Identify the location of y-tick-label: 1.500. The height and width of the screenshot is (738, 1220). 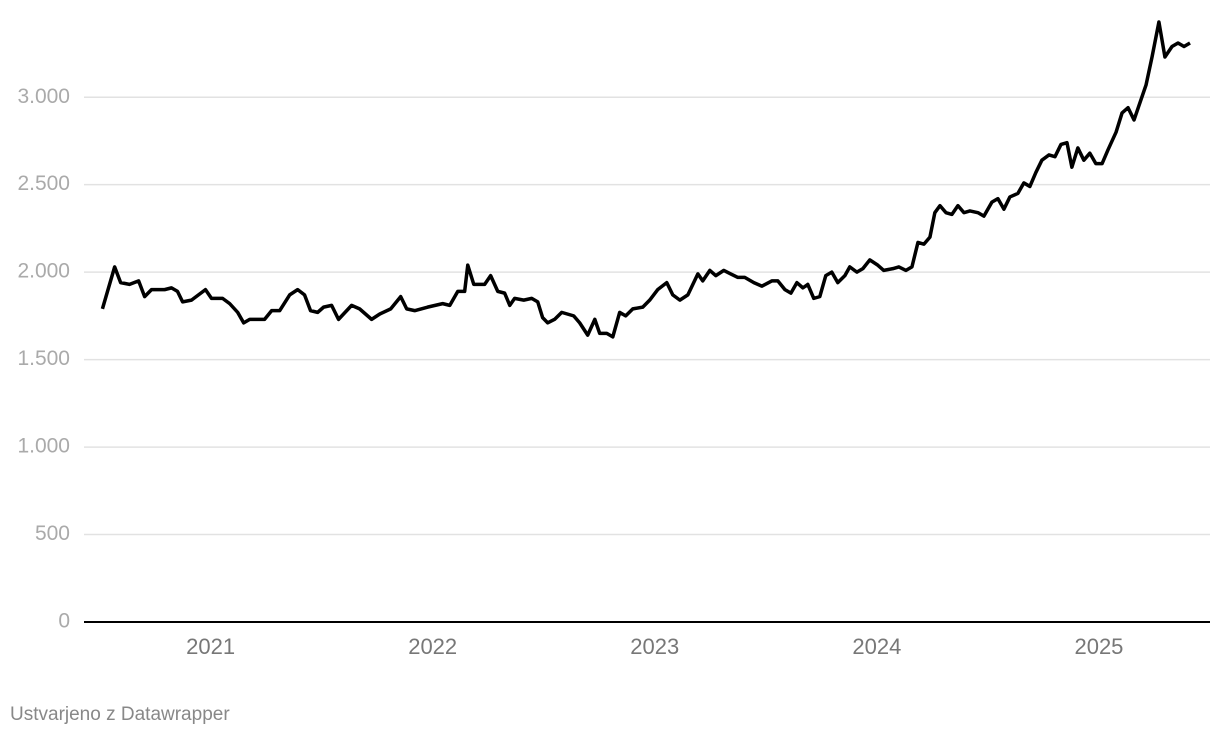
(43, 358).